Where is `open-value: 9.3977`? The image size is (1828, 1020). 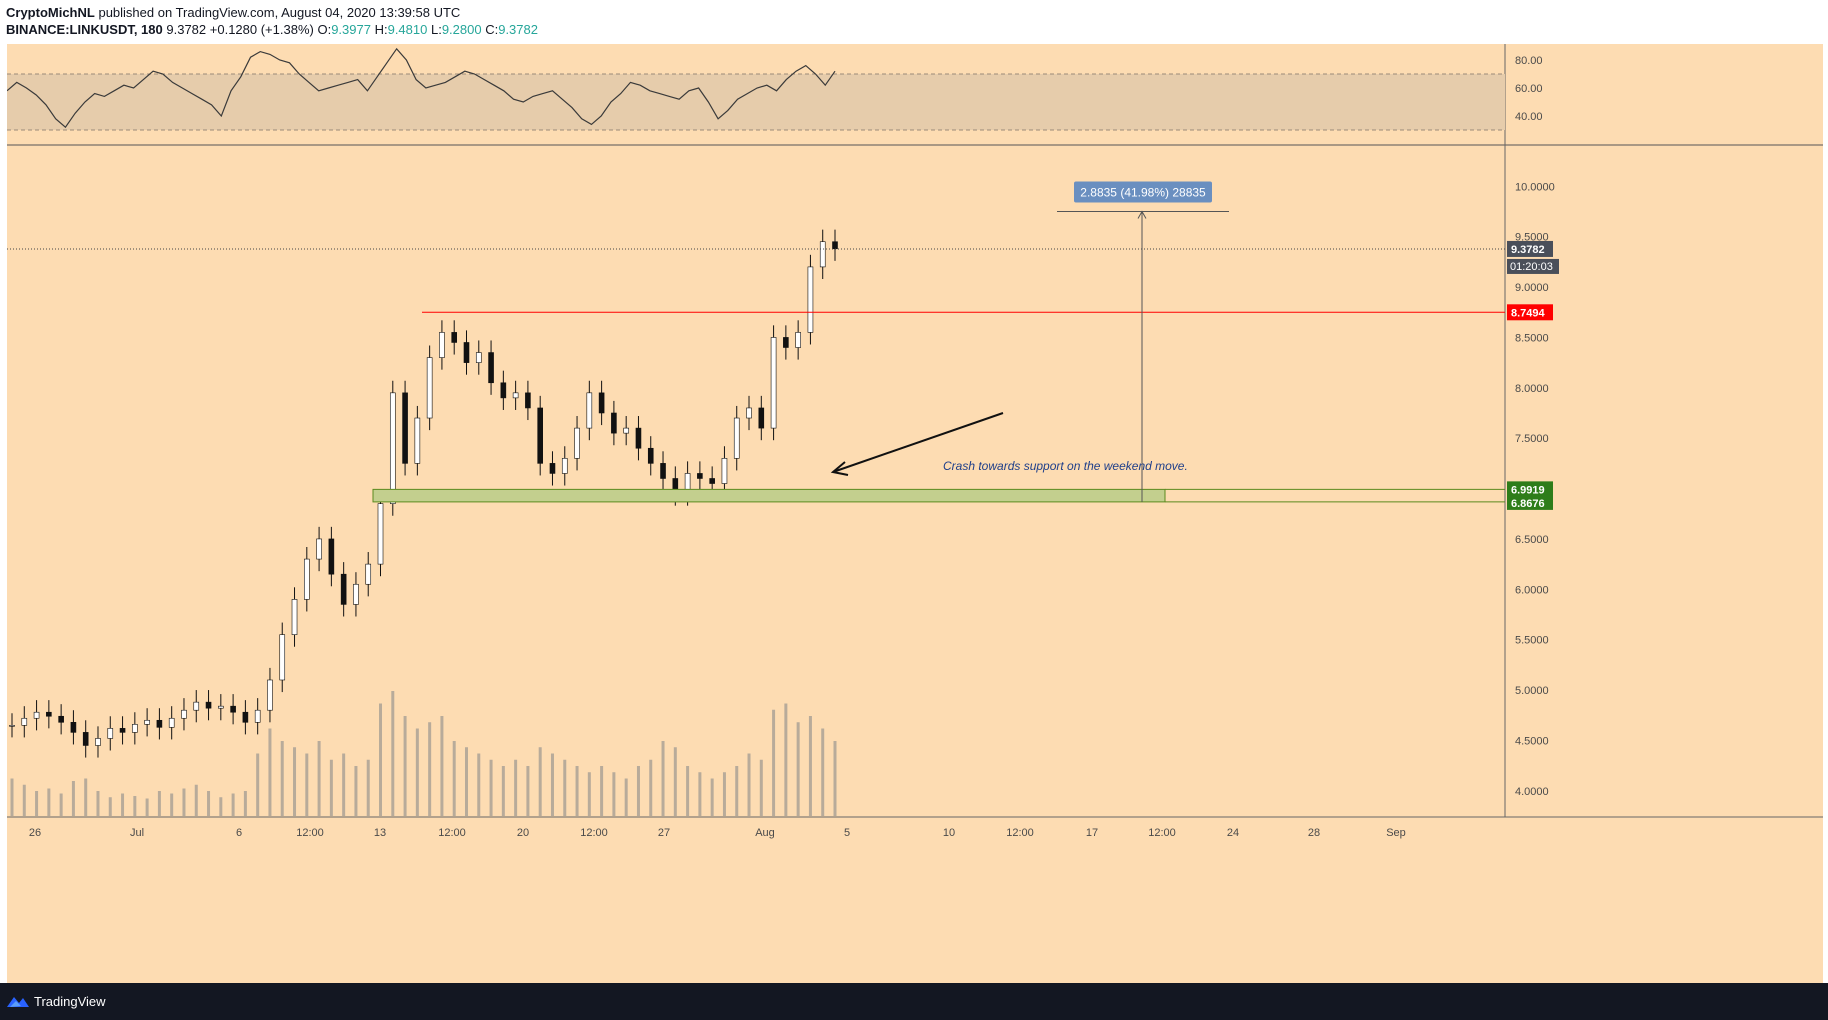 open-value: 9.3977 is located at coordinates (351, 29).